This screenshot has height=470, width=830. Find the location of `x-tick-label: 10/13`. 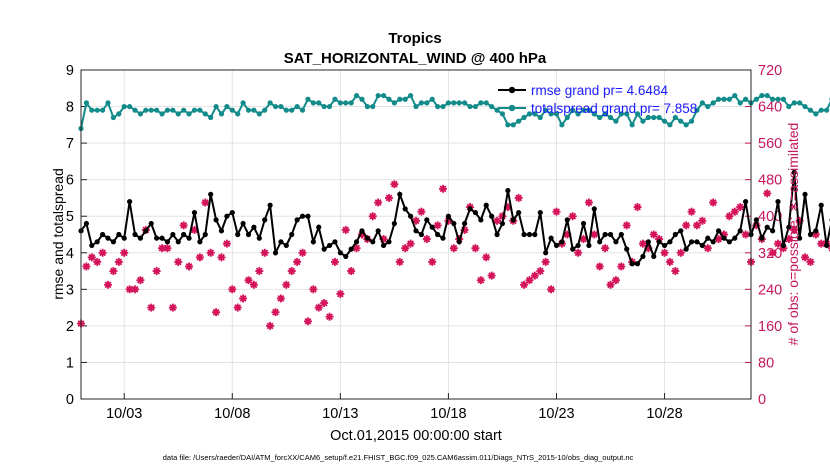

x-tick-label: 10/13 is located at coordinates (340, 414).